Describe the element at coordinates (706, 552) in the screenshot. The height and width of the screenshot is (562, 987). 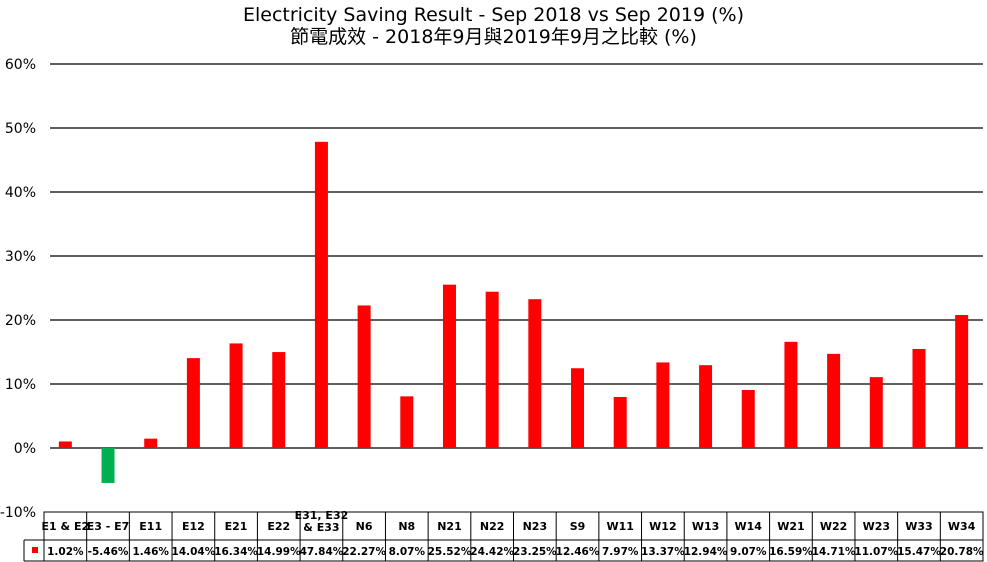
I see `value-label: 12.94%` at that location.